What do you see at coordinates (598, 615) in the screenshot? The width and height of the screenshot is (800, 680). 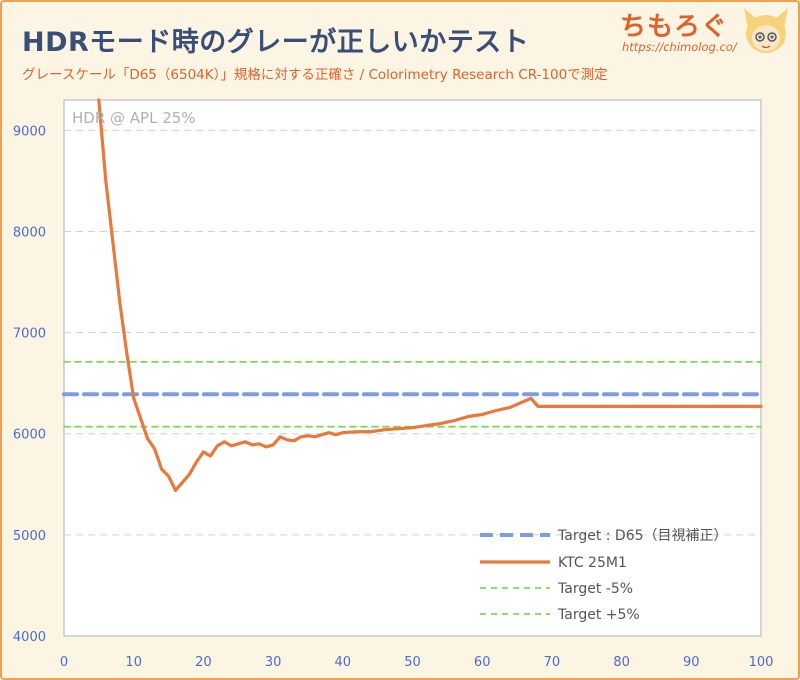 I see `legend-label-3: Target +5%` at bounding box center [598, 615].